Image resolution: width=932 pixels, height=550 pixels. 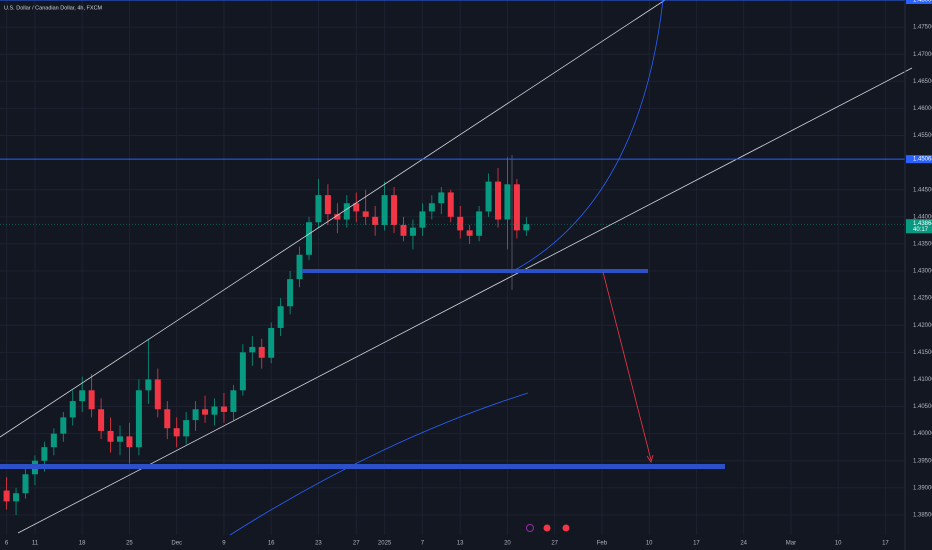 What do you see at coordinates (743, 544) in the screenshot?
I see `x-tick-label: 24` at bounding box center [743, 544].